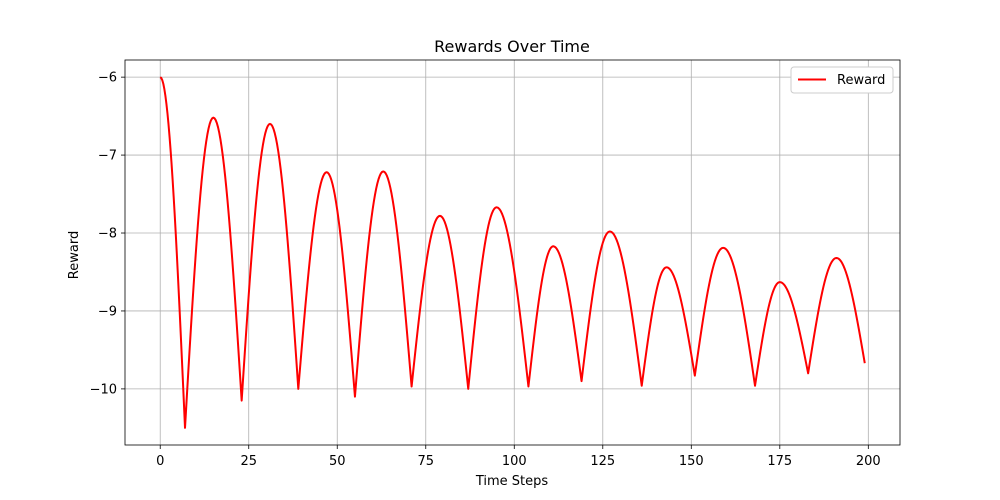  I want to click on legend-label-reward: Reward, so click(861, 80).